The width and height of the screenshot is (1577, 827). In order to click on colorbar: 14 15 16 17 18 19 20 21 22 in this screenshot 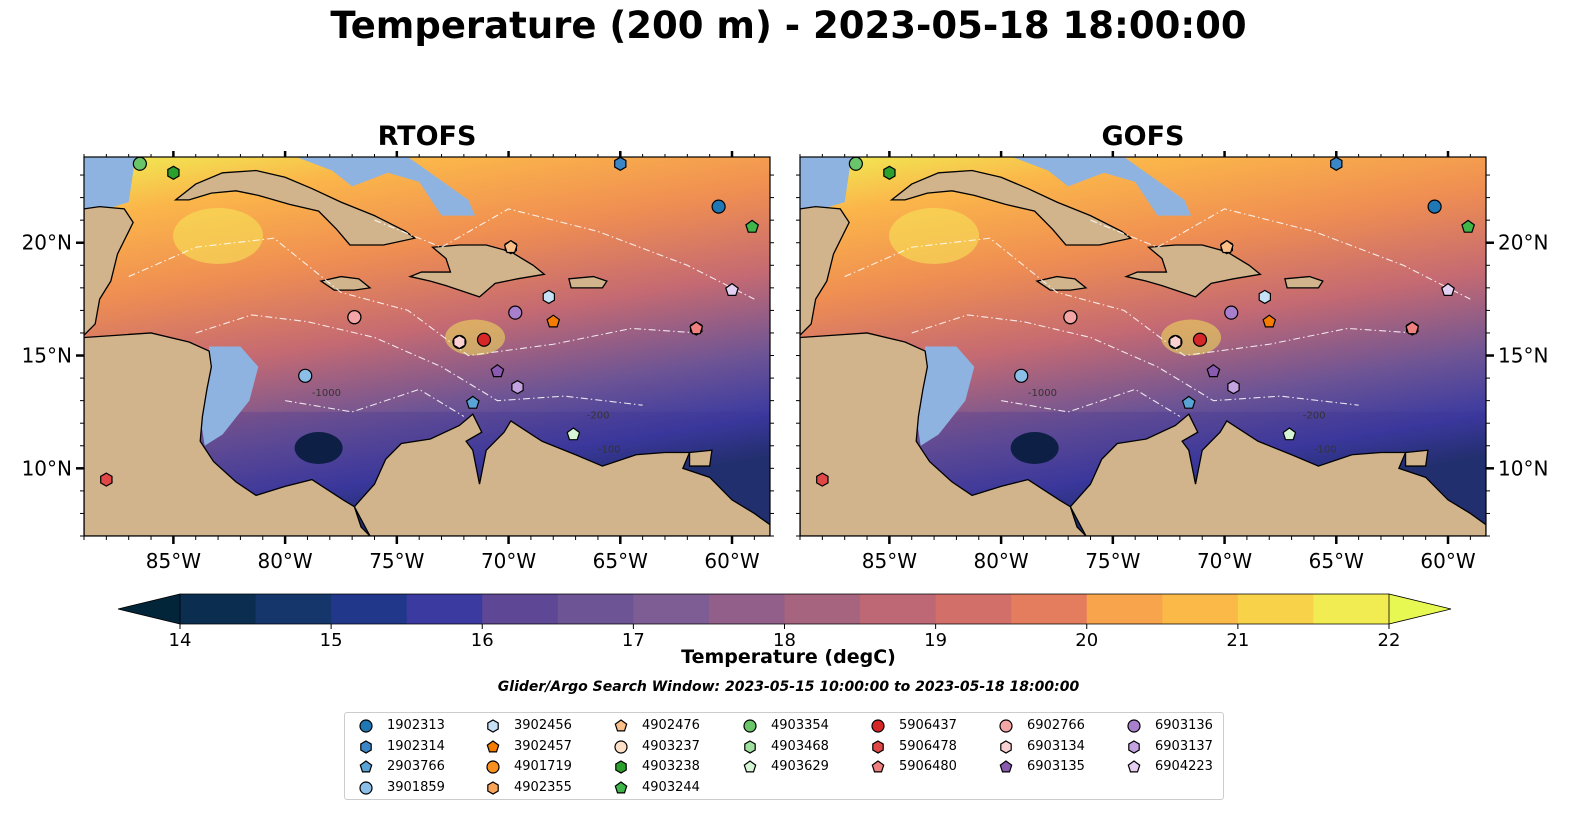, I will do `click(784, 619)`.